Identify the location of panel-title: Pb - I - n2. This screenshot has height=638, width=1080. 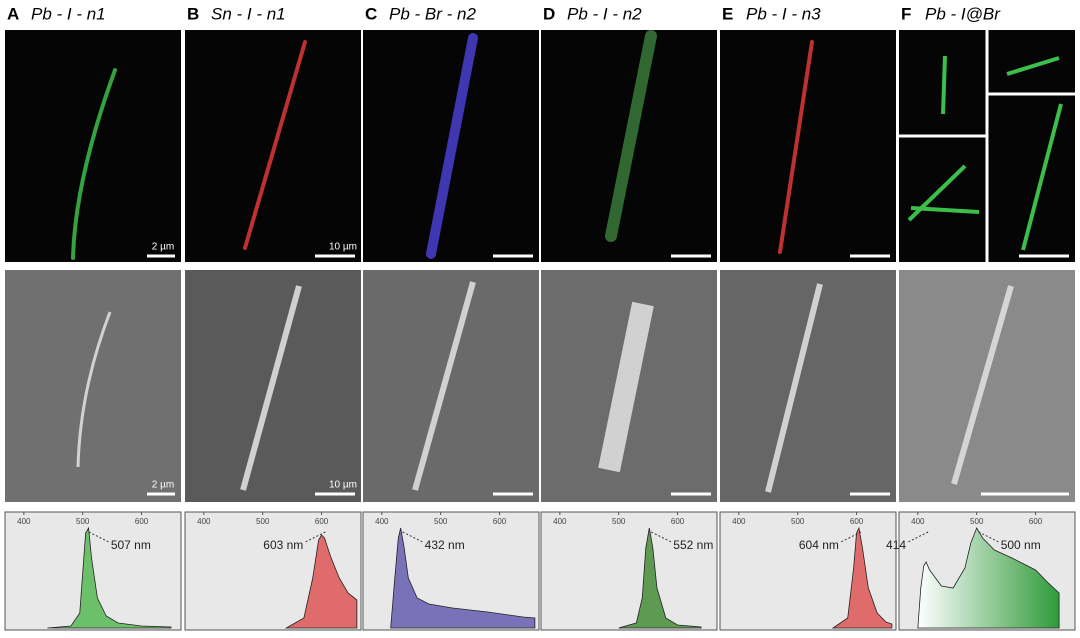
(604, 13).